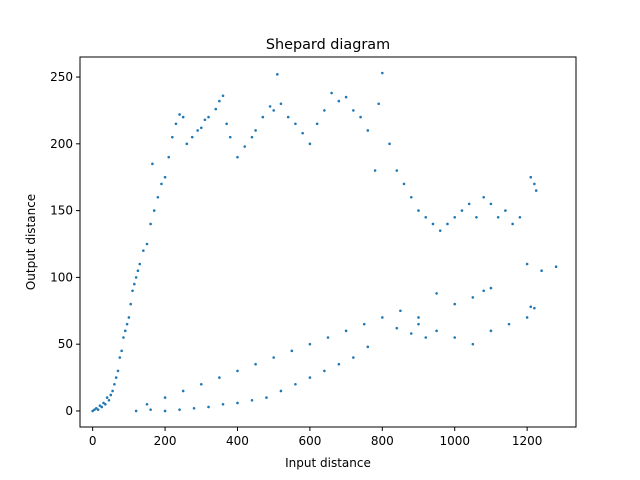 The width and height of the screenshot is (640, 480). Describe the element at coordinates (165, 441) in the screenshot. I see `x-tick-label: 200` at that location.